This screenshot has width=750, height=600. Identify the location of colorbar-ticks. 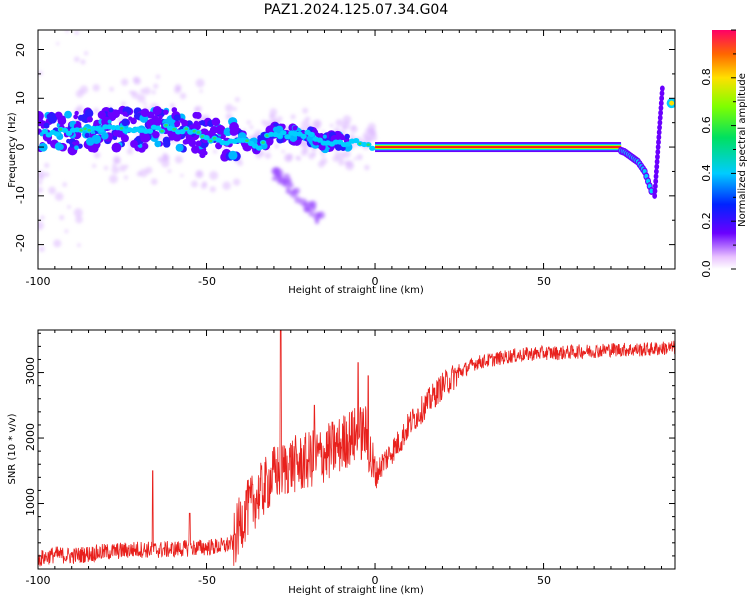
(733, 149).